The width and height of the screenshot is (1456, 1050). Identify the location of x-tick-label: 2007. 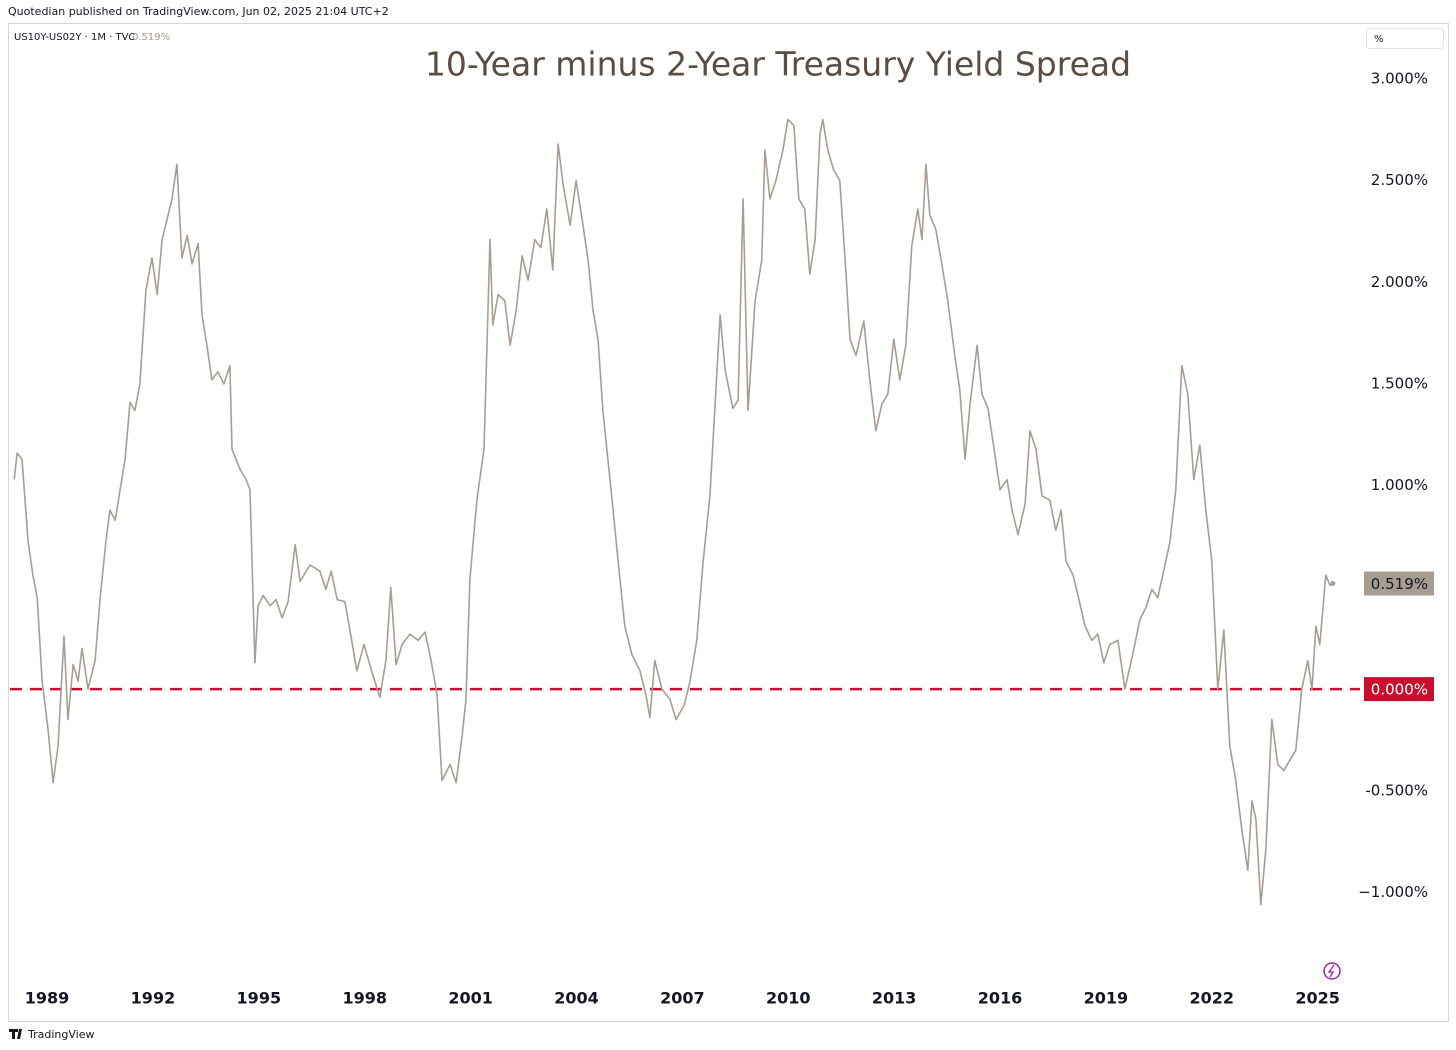
(682, 998).